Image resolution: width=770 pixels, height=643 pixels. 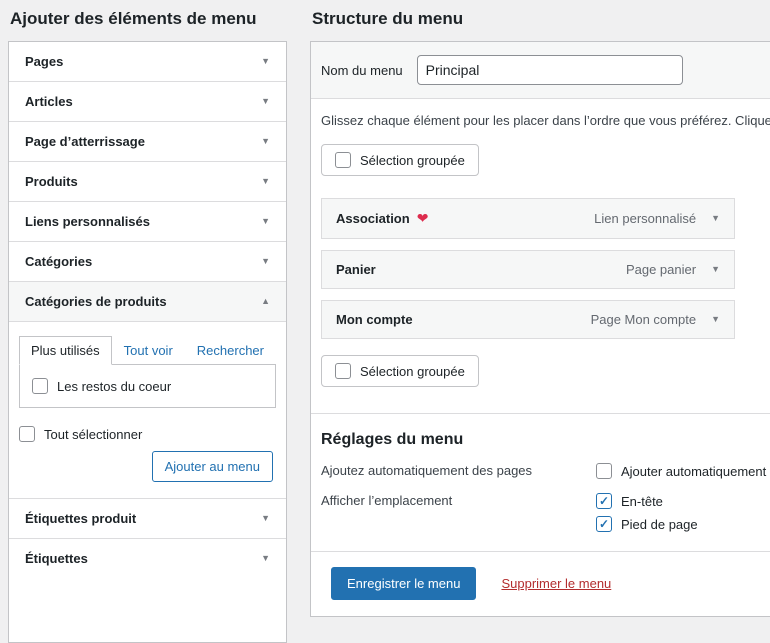 What do you see at coordinates (392, 439) in the screenshot?
I see `menu-settings-title: Réglages du menu` at bounding box center [392, 439].